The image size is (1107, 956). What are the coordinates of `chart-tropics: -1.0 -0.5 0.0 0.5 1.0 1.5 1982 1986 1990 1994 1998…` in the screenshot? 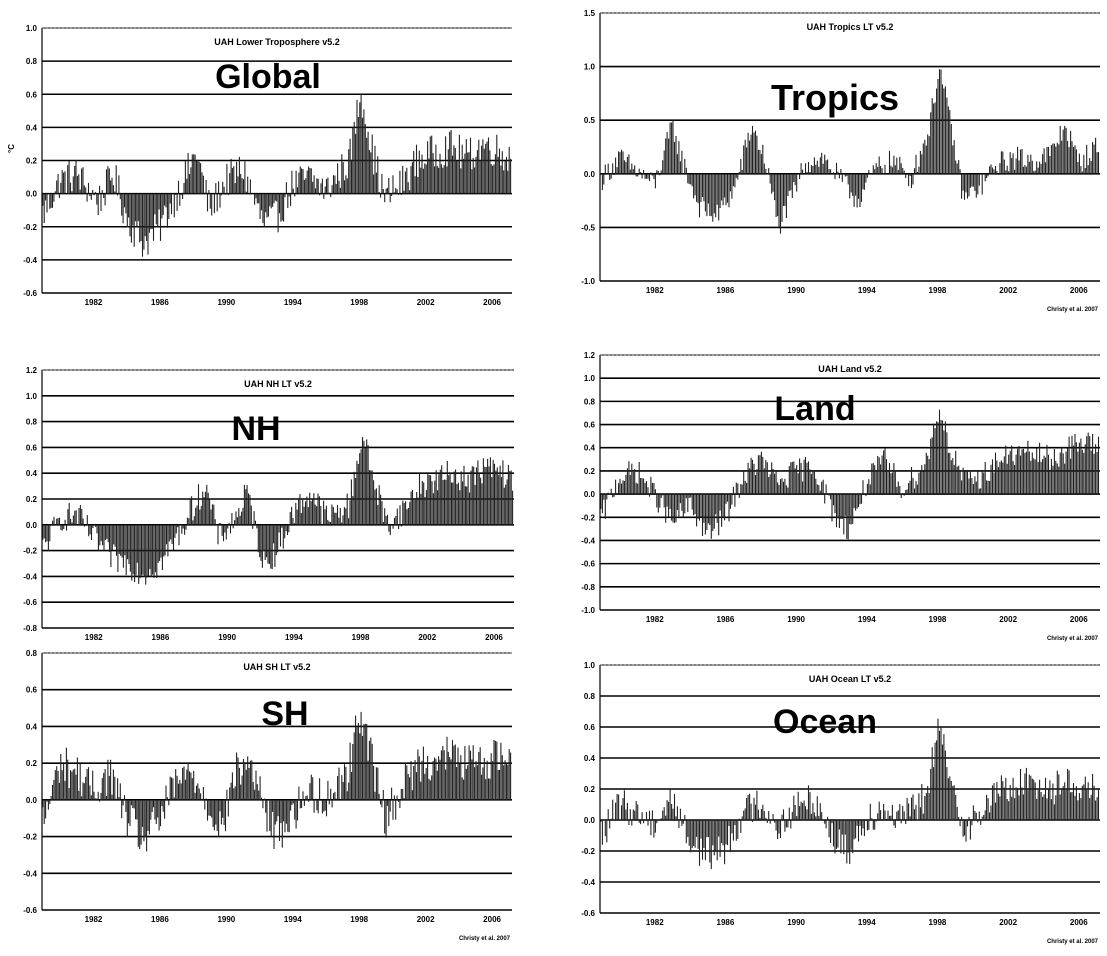 It's located at (840, 161).